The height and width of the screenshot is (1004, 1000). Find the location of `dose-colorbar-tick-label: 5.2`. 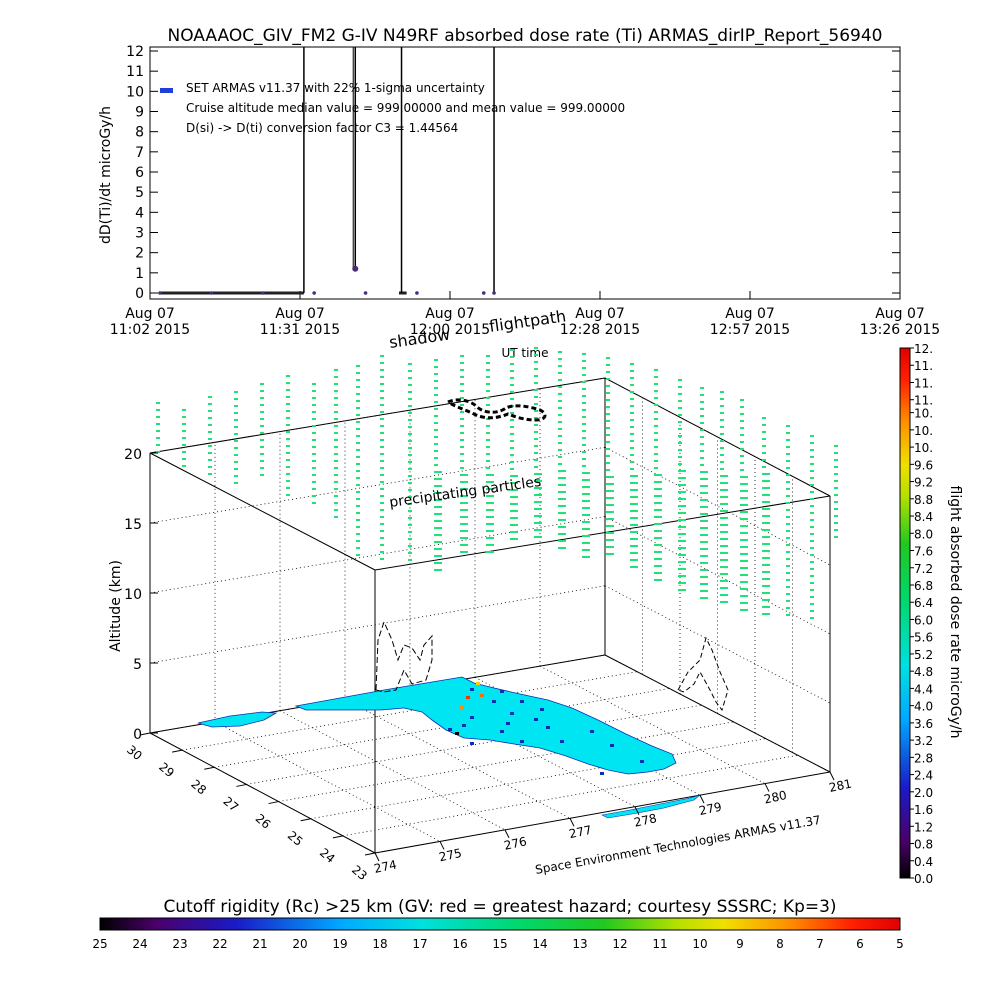

dose-colorbar-tick-label: 5.2 is located at coordinates (923, 655).